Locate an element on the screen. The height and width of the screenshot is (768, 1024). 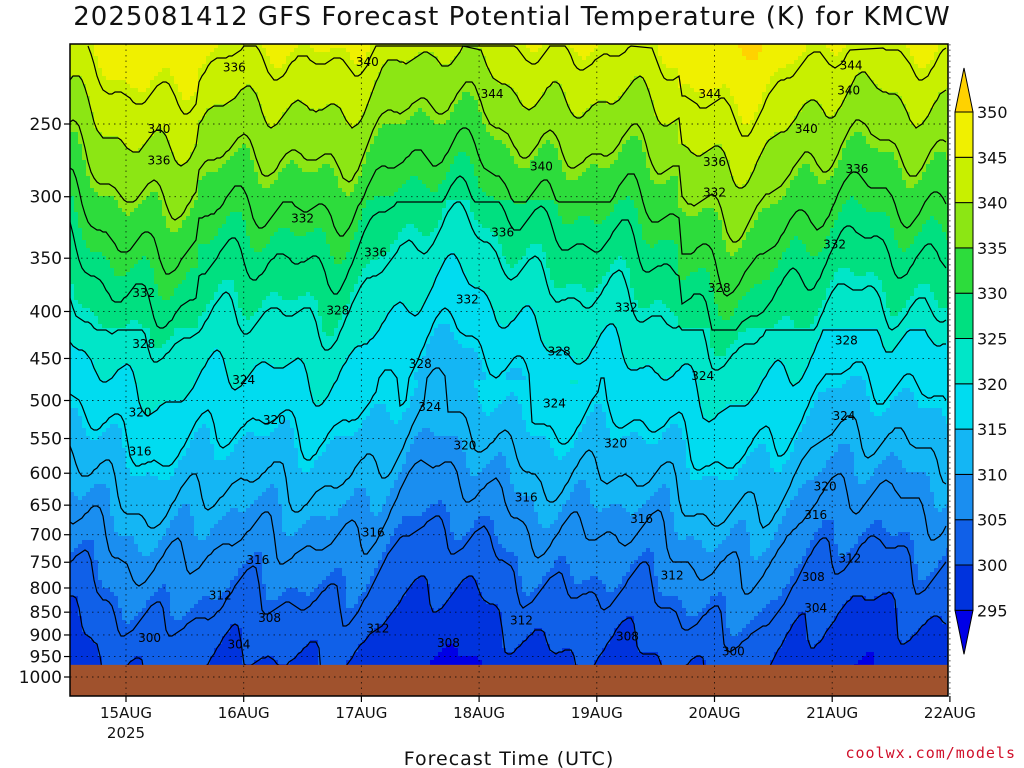
tick-x-label: 16AUG is located at coordinates (244, 713).